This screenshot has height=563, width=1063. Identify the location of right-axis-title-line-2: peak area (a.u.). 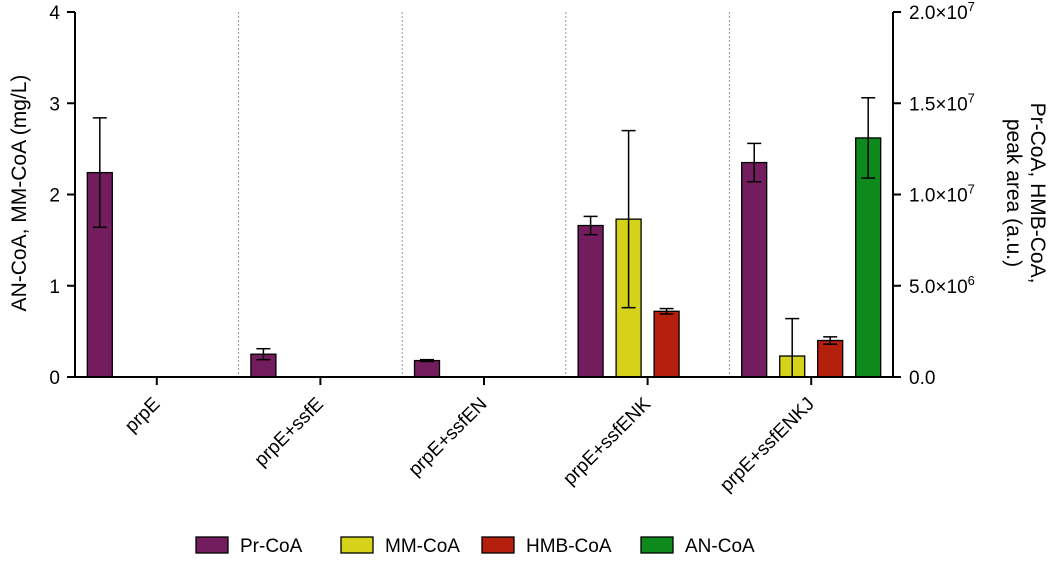
(1013, 193).